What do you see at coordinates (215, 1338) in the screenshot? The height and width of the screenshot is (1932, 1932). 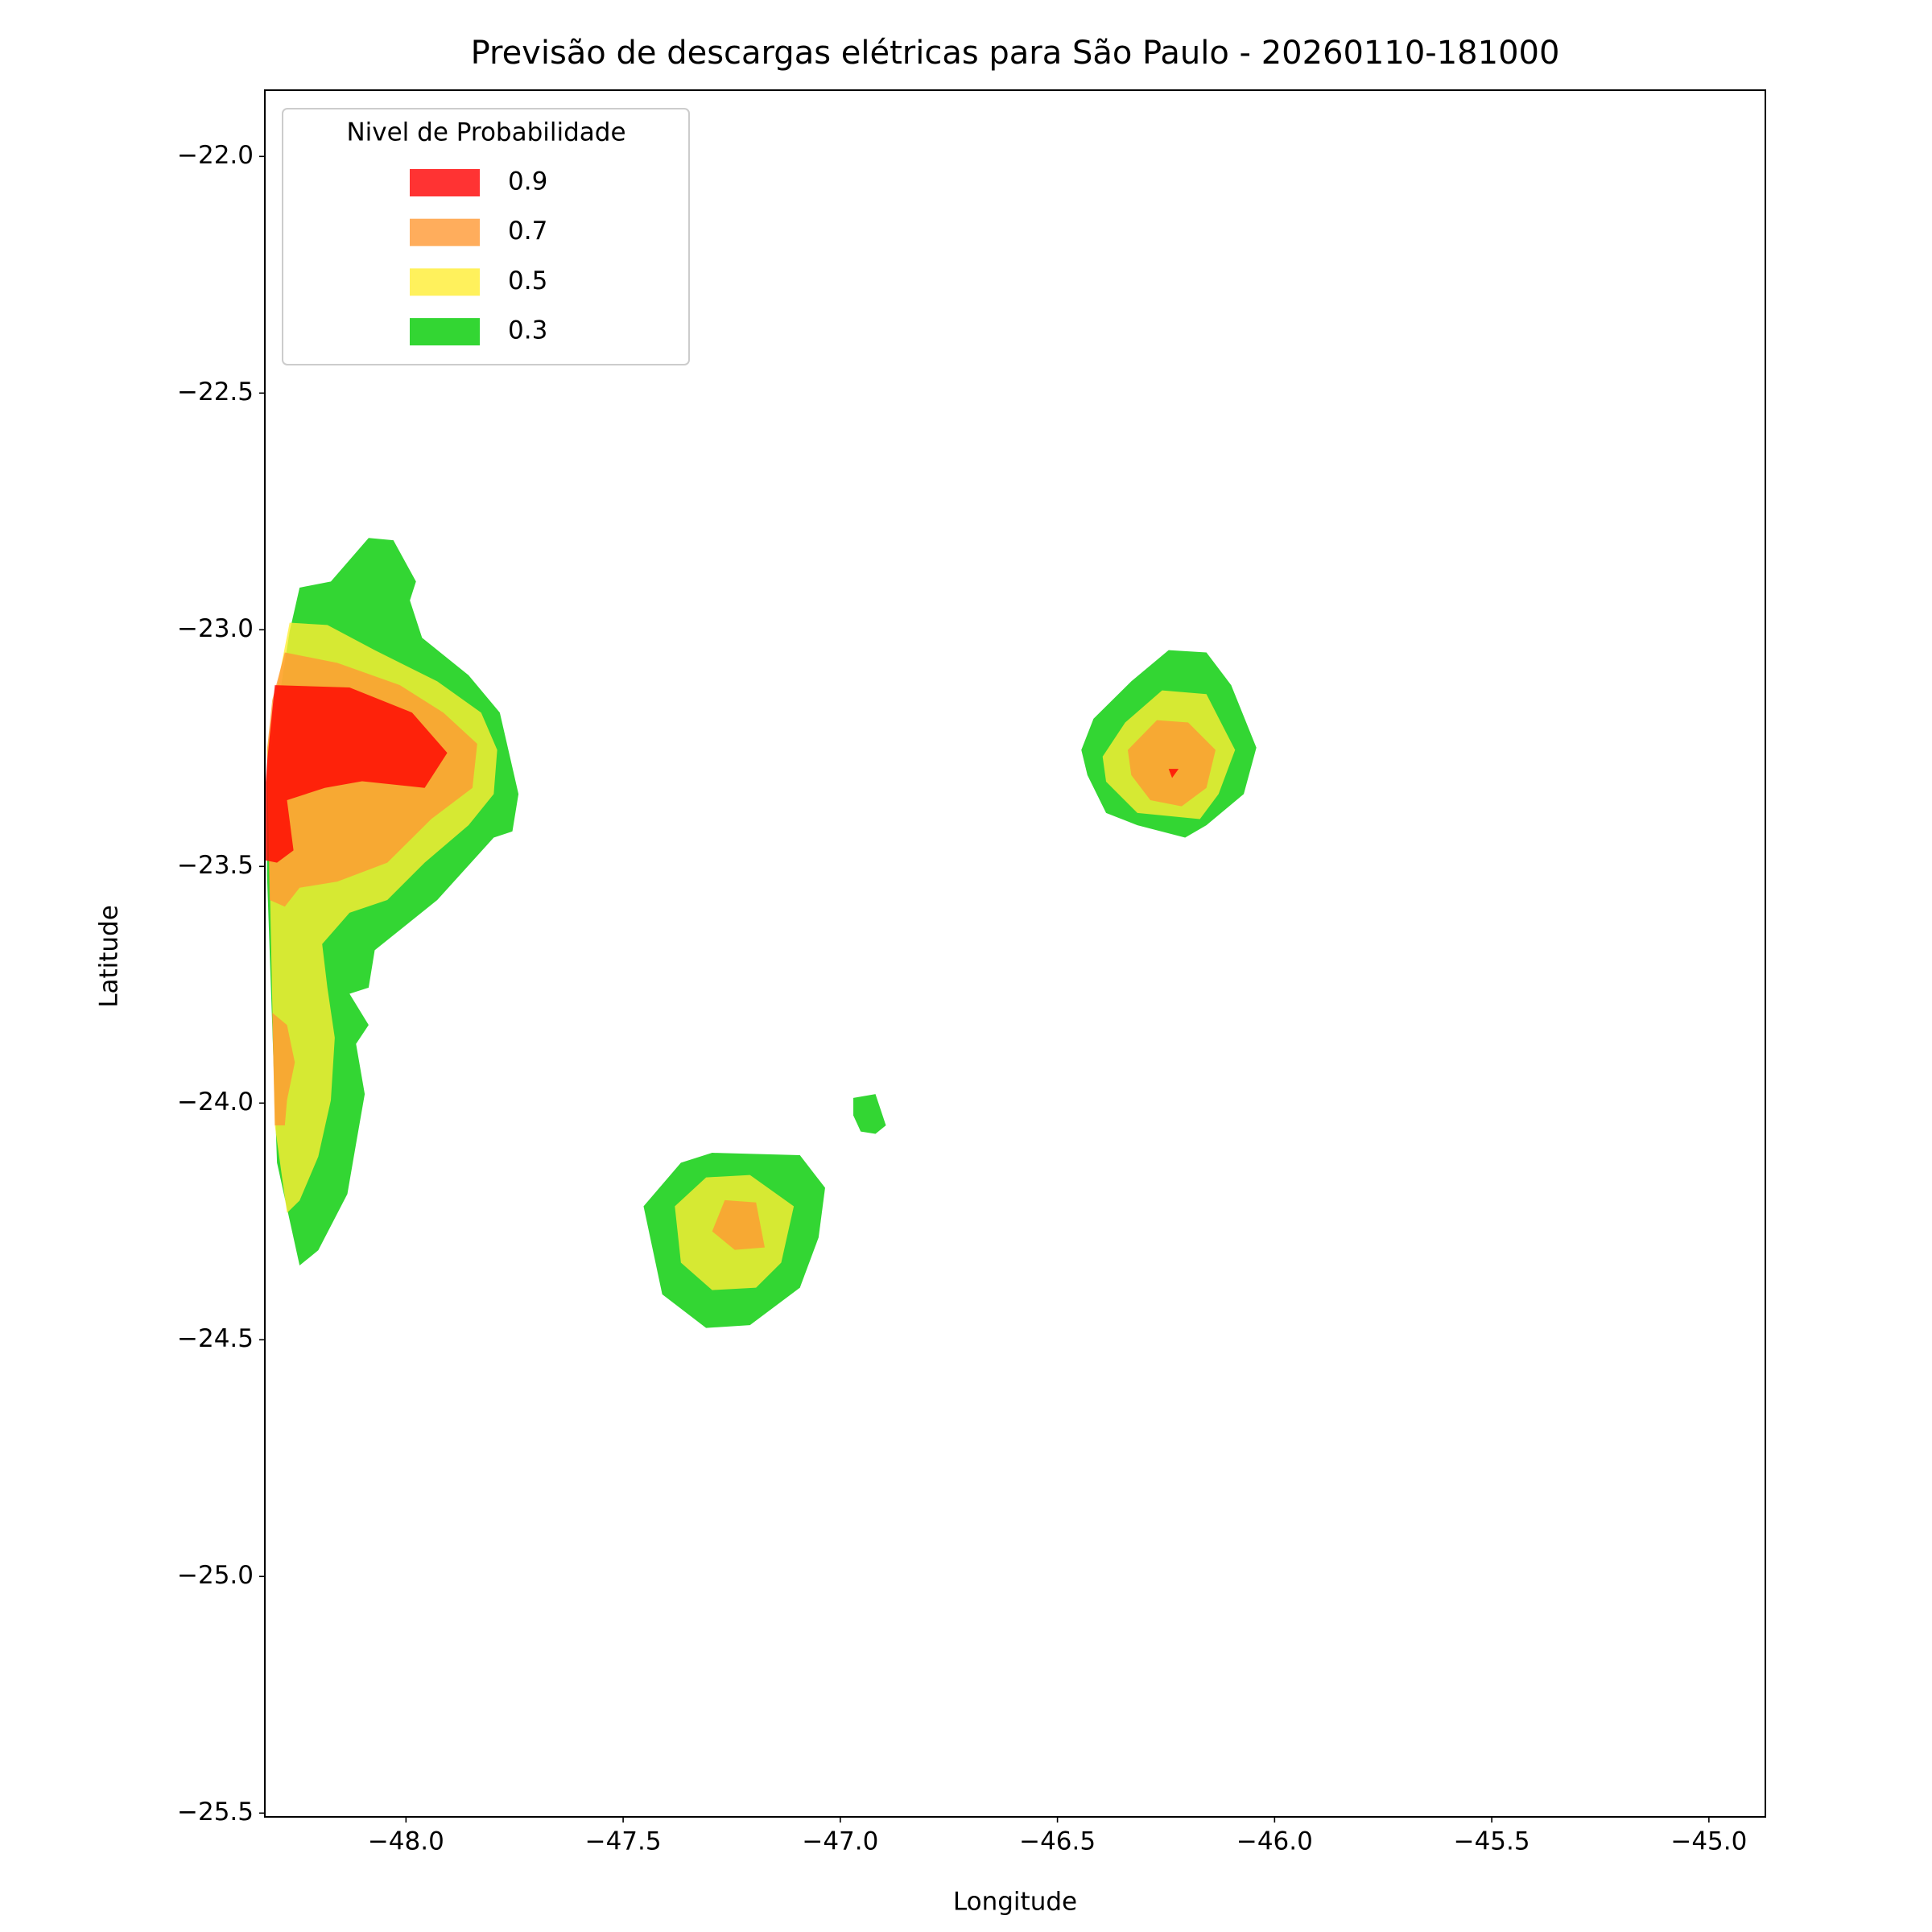 I see `y-tick-label: −24.5` at bounding box center [215, 1338].